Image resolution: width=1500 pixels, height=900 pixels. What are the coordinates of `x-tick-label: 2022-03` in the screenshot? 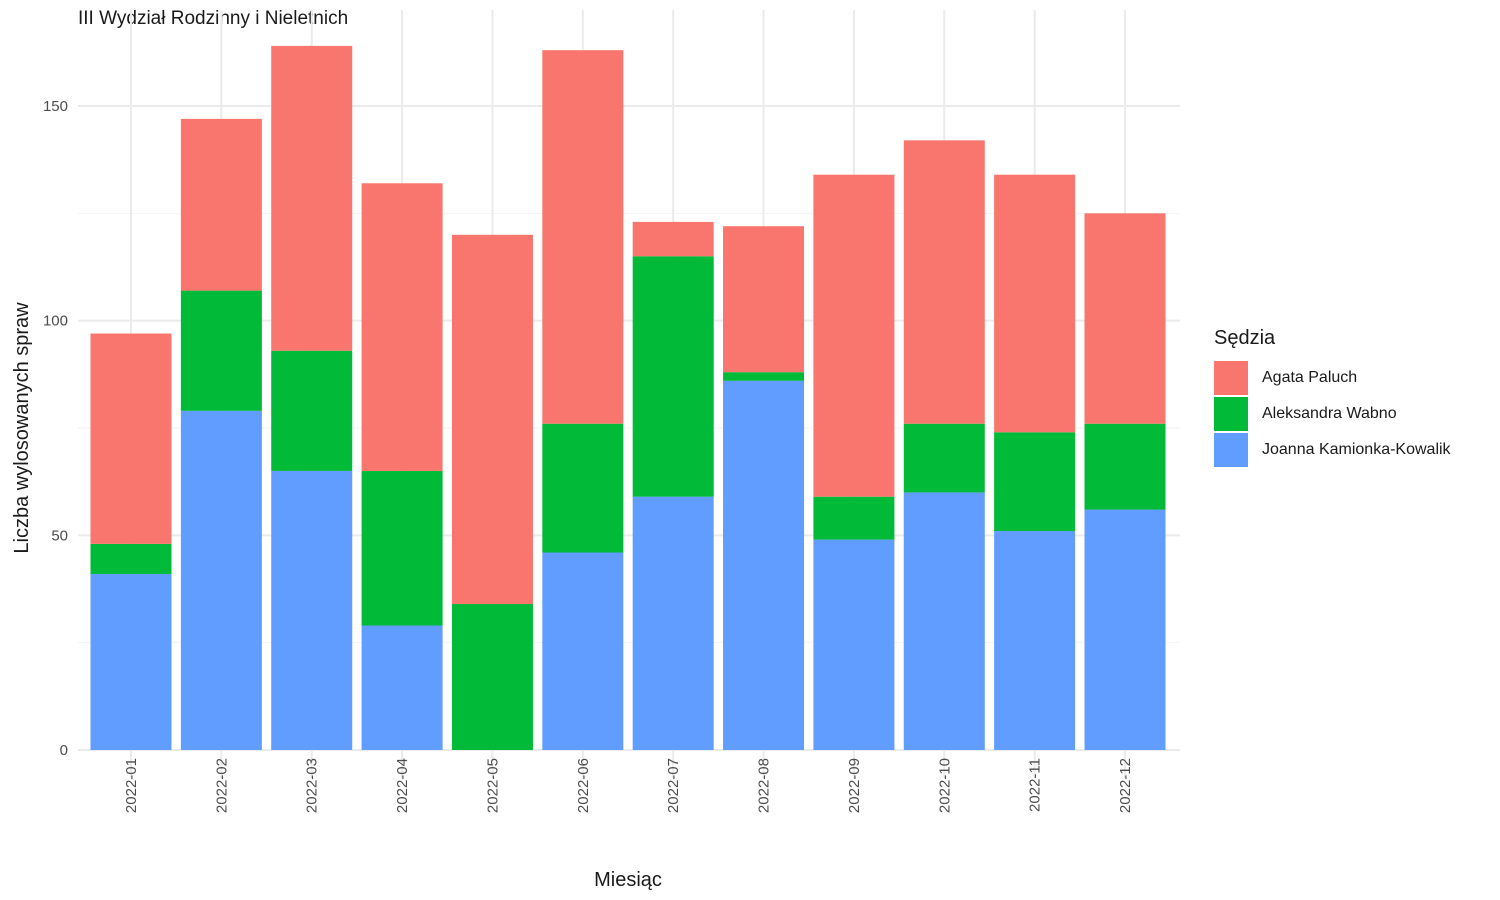 It's located at (312, 785).